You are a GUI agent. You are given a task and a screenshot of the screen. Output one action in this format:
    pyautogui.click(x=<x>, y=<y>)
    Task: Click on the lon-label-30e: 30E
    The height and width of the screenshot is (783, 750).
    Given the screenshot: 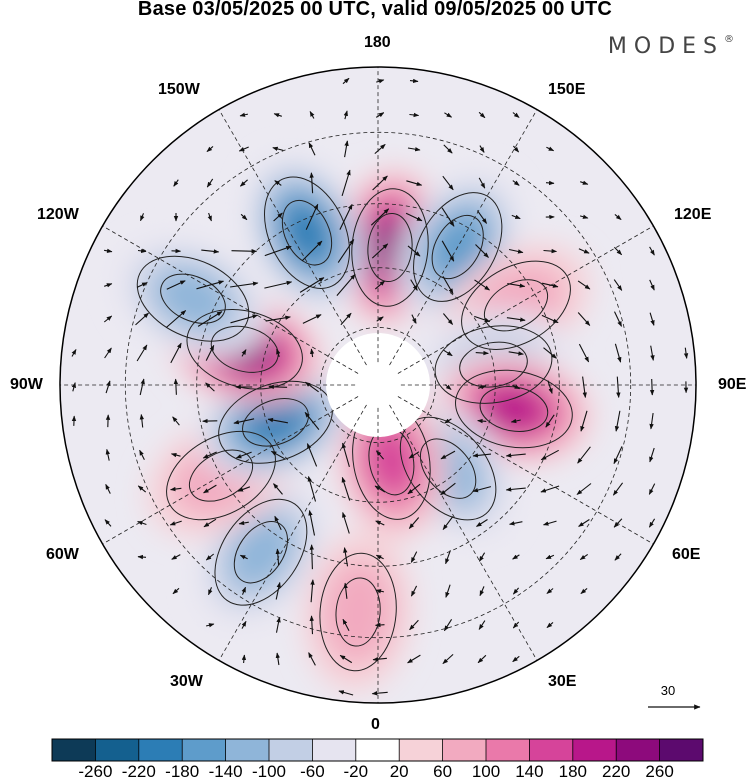 What is the action you would take?
    pyautogui.click(x=562, y=681)
    